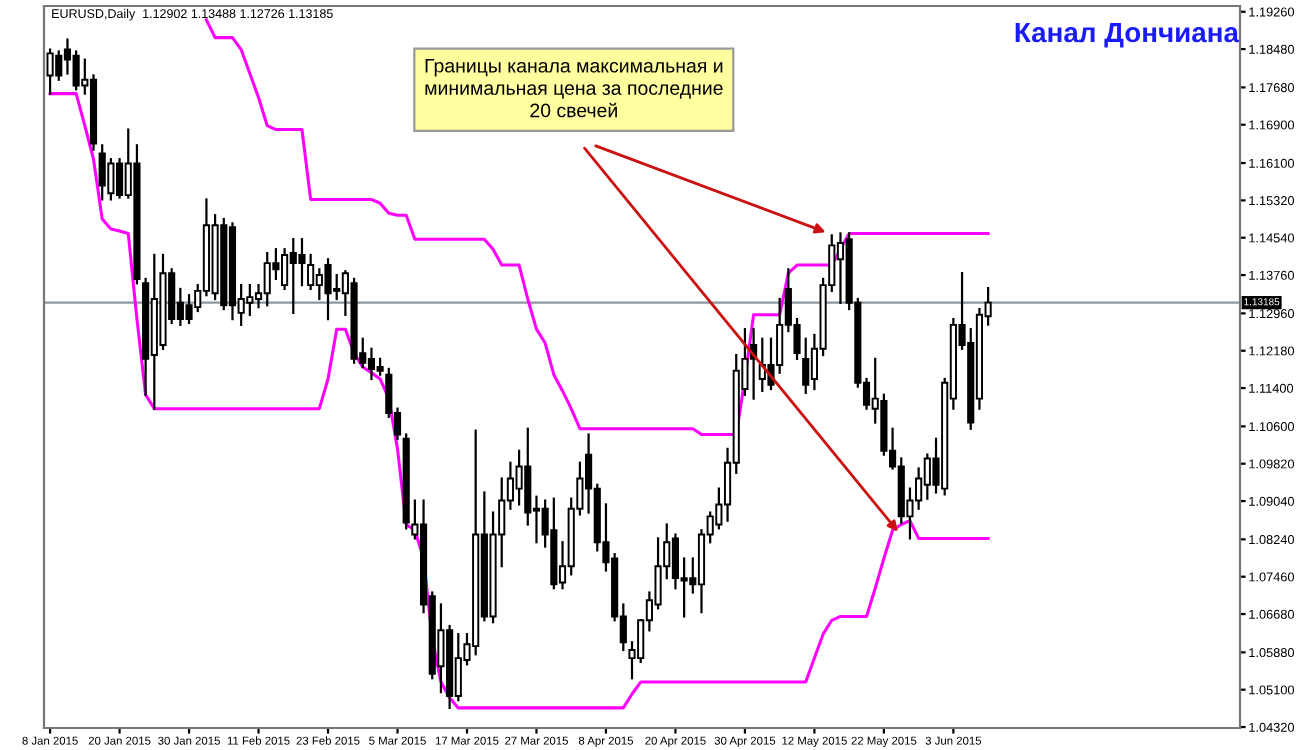  I want to click on text: Канал Дончиана, so click(1127, 35).